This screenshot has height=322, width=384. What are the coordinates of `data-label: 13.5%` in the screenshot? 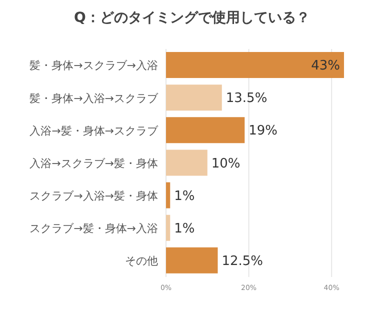 It's located at (247, 98).